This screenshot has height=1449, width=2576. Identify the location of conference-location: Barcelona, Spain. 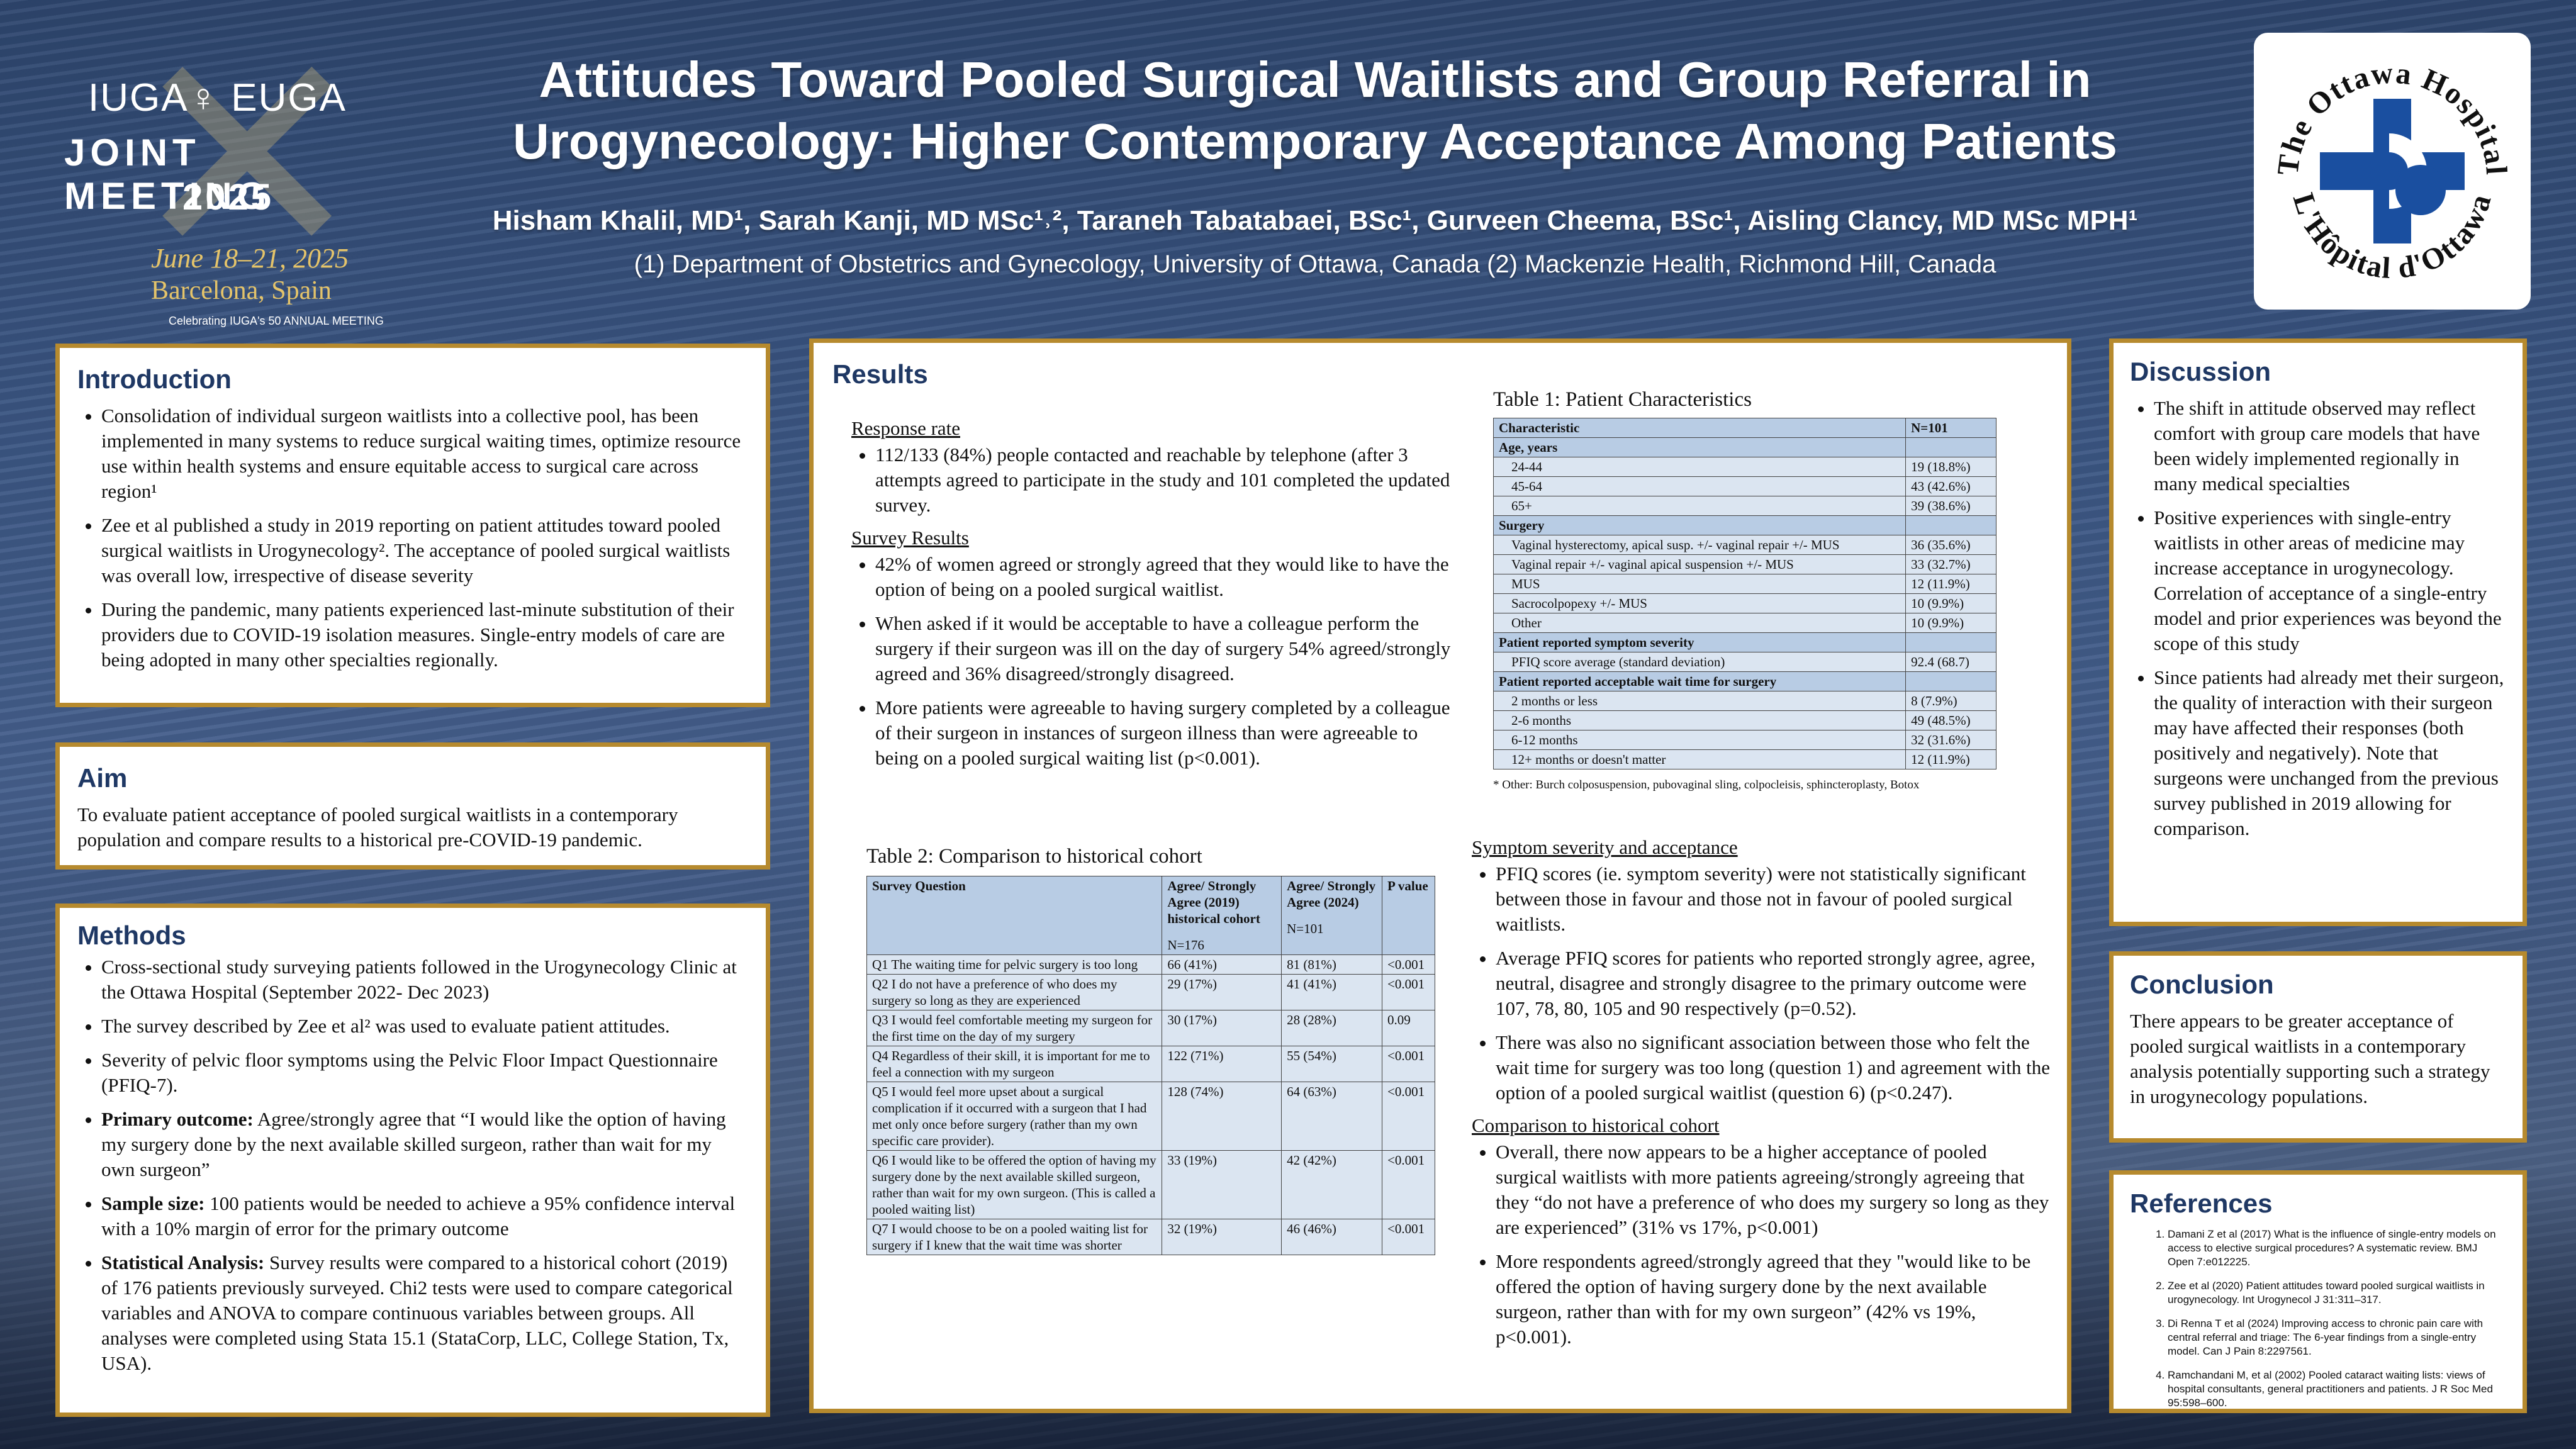
(241, 290).